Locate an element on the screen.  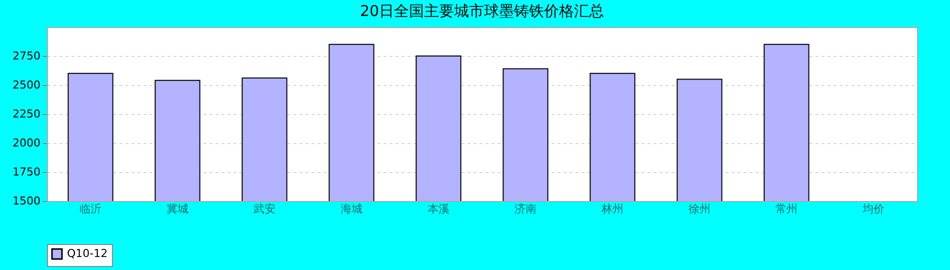
y-tick-label: 2500 is located at coordinates (26, 85).